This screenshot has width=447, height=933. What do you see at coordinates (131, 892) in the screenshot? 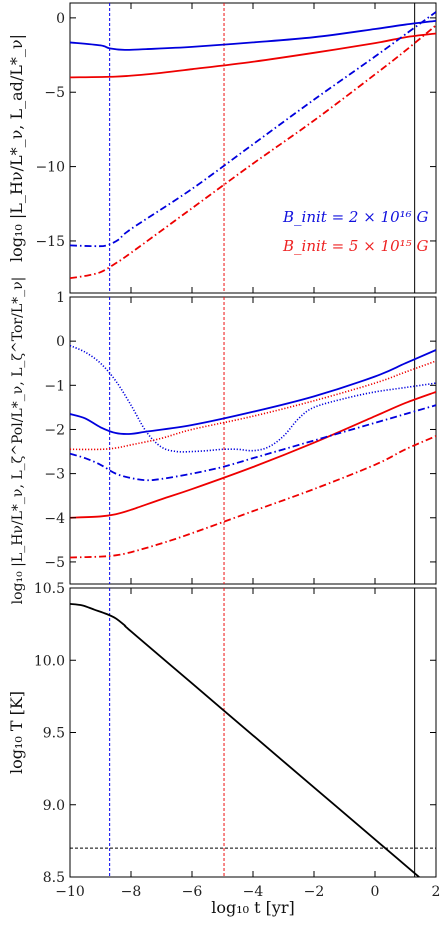
I see `xtick-label-1: −8` at bounding box center [131, 892].